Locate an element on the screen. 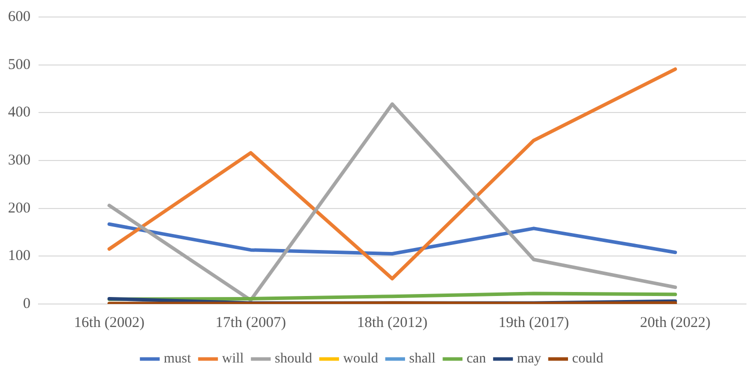  y-tick-label: 300 is located at coordinates (19, 160).